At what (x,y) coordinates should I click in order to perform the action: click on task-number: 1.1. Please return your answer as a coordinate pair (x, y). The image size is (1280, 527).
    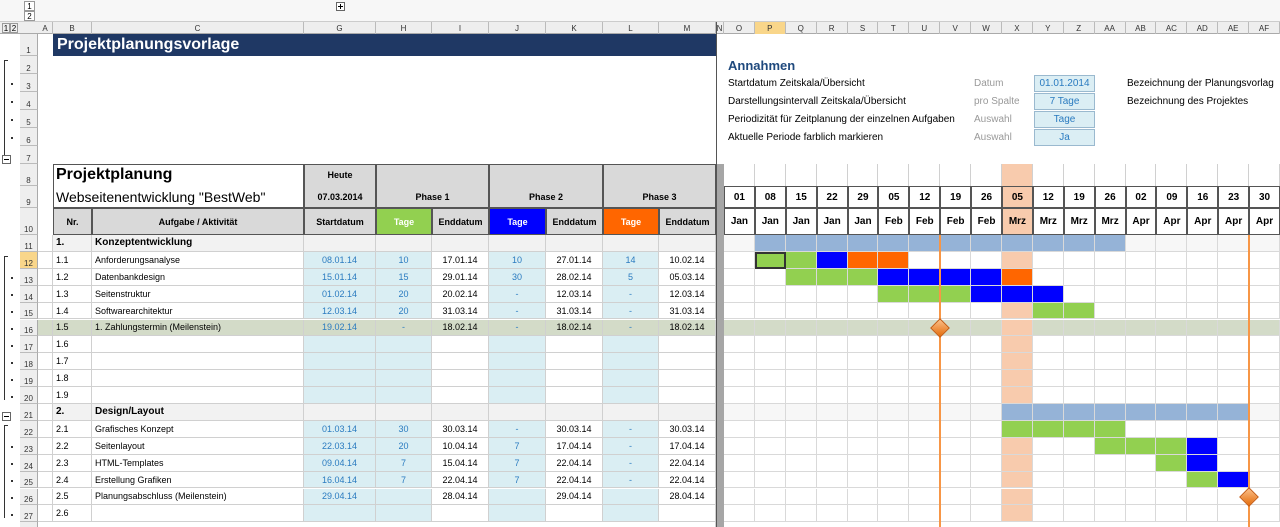
    Looking at the image, I should click on (72, 260).